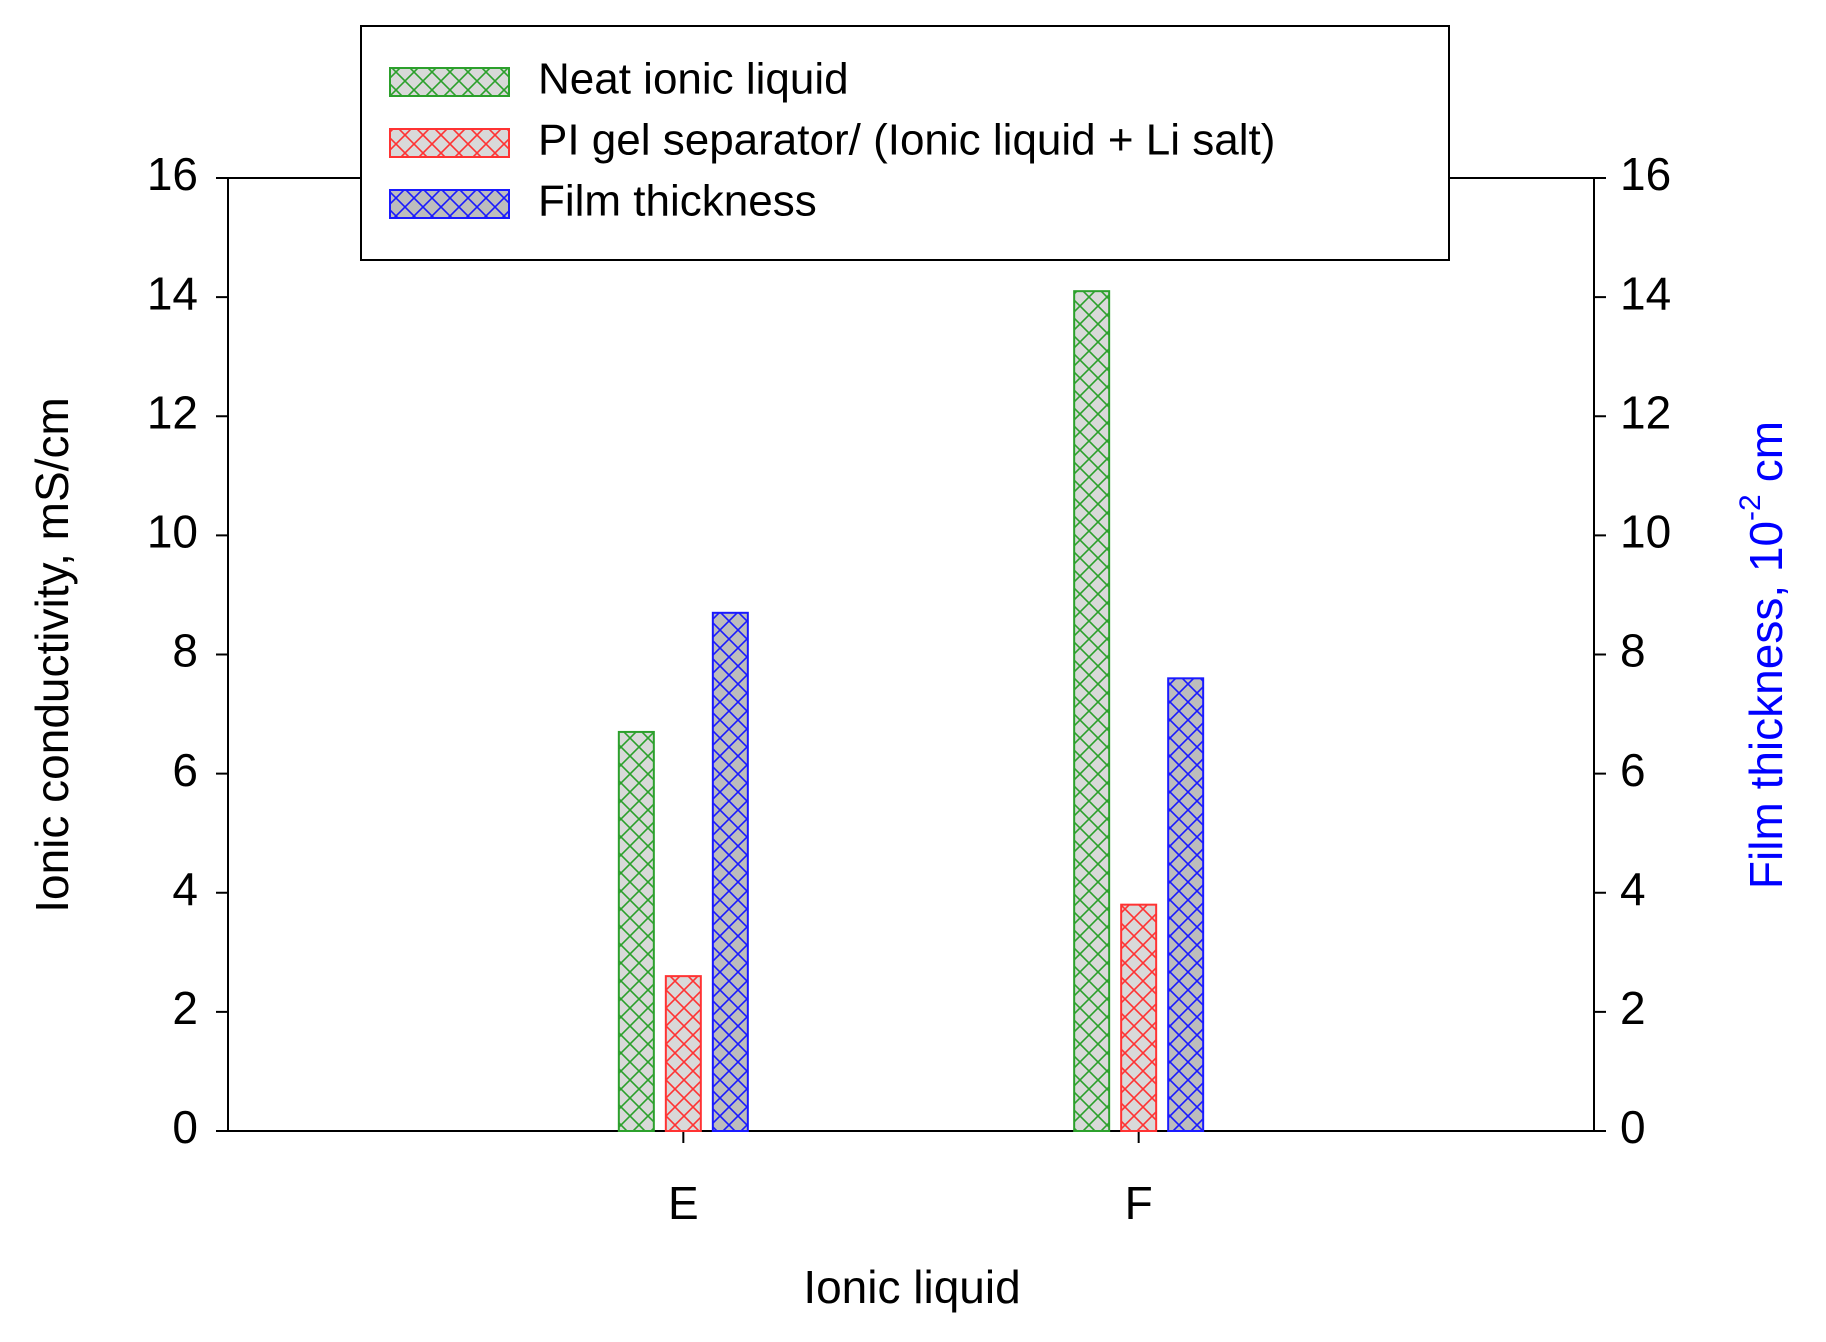  What do you see at coordinates (1766, 451) in the screenshot?
I see `y2-label-unit: cm` at bounding box center [1766, 451].